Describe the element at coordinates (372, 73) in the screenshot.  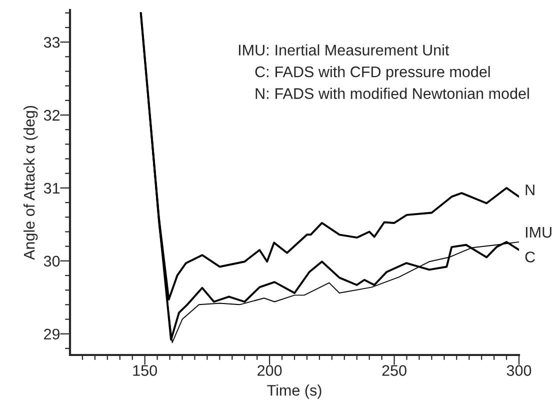
I see `annotation: C: FADS with CFD pressure model` at that location.